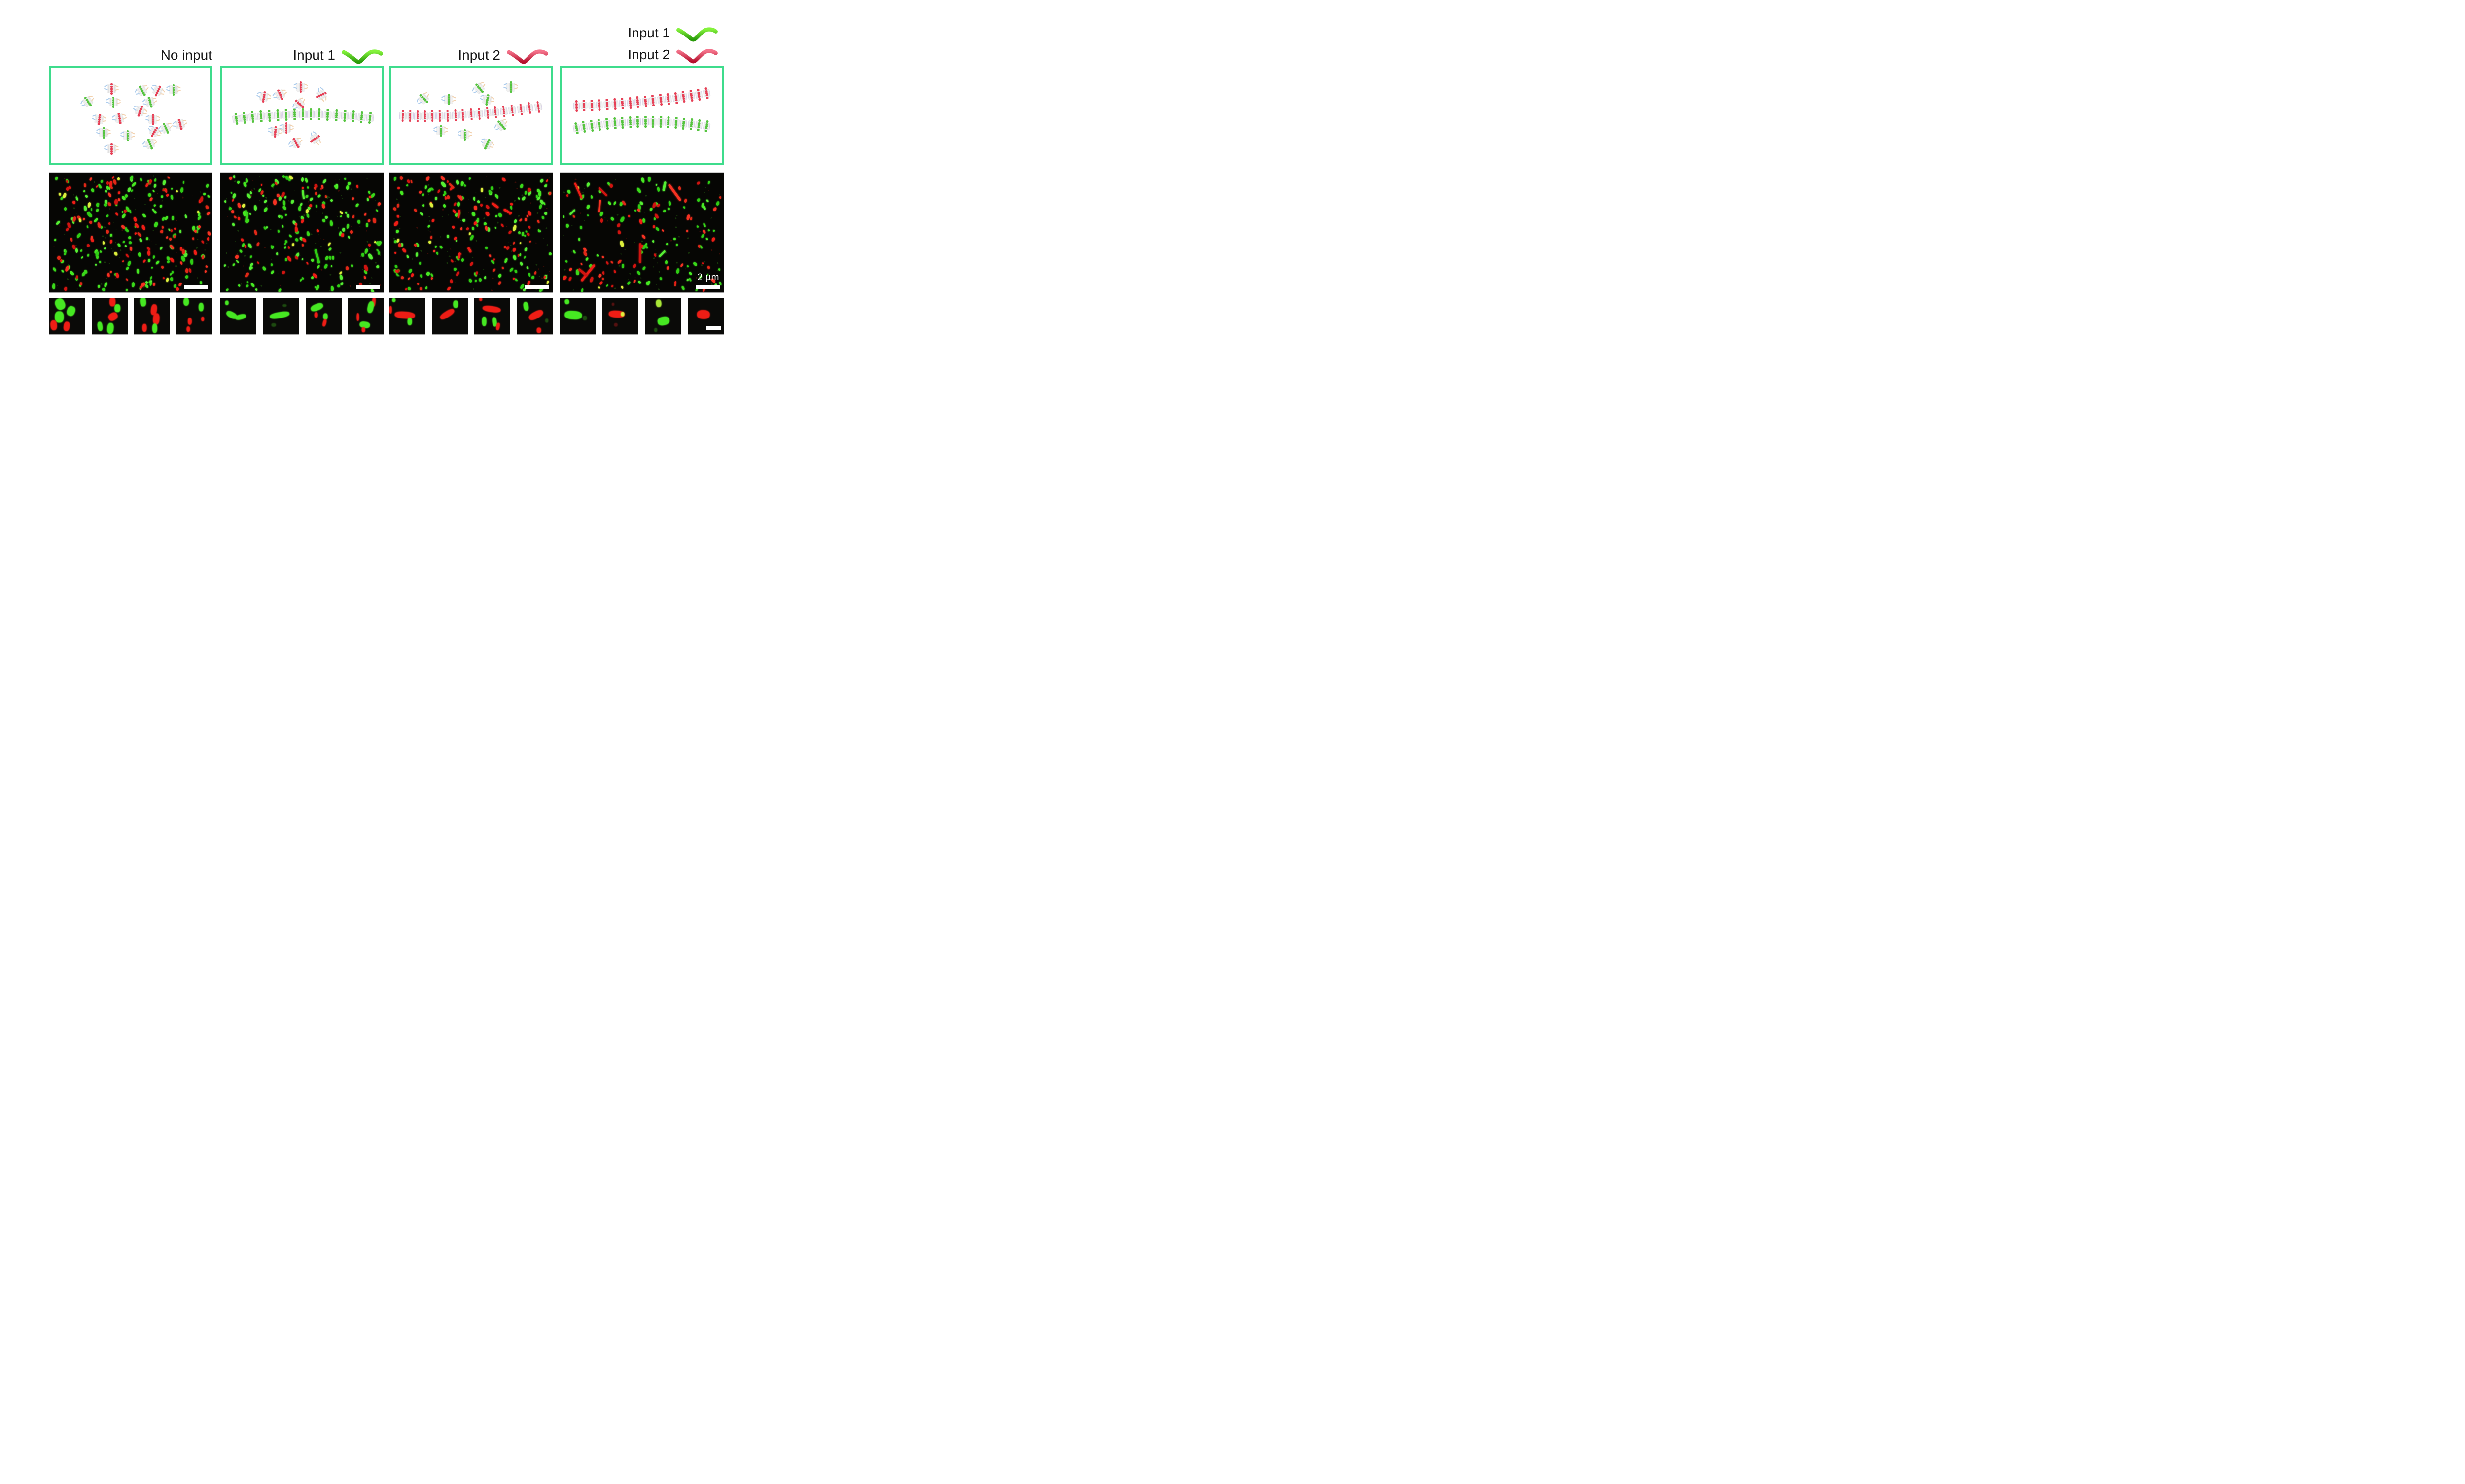 This screenshot has width=2465, height=1484. I want to click on monomer-red, so click(296, 143).